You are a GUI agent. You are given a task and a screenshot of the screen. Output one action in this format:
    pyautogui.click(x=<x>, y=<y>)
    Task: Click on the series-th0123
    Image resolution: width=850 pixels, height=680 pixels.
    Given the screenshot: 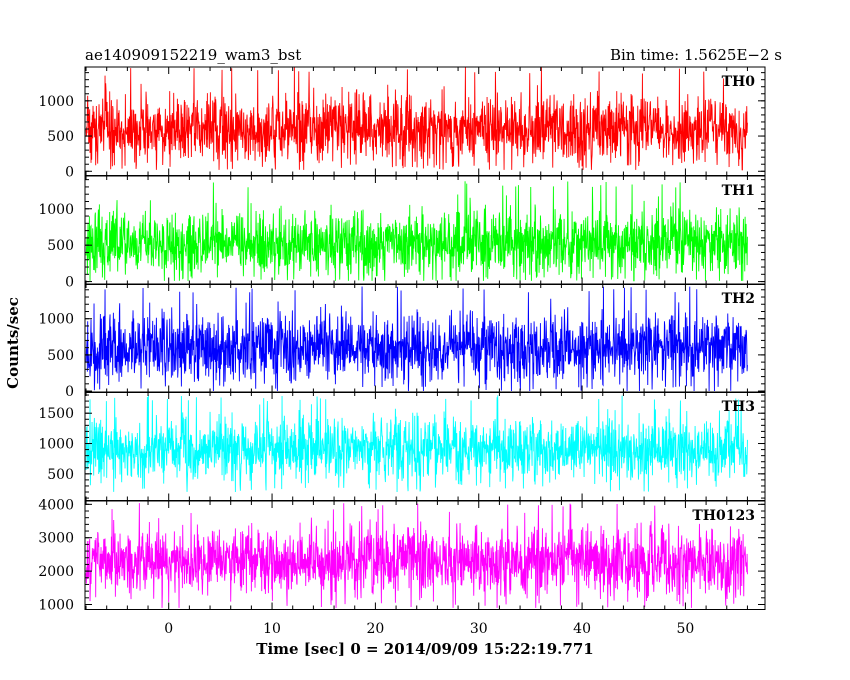 What is the action you would take?
    pyautogui.click(x=416, y=555)
    